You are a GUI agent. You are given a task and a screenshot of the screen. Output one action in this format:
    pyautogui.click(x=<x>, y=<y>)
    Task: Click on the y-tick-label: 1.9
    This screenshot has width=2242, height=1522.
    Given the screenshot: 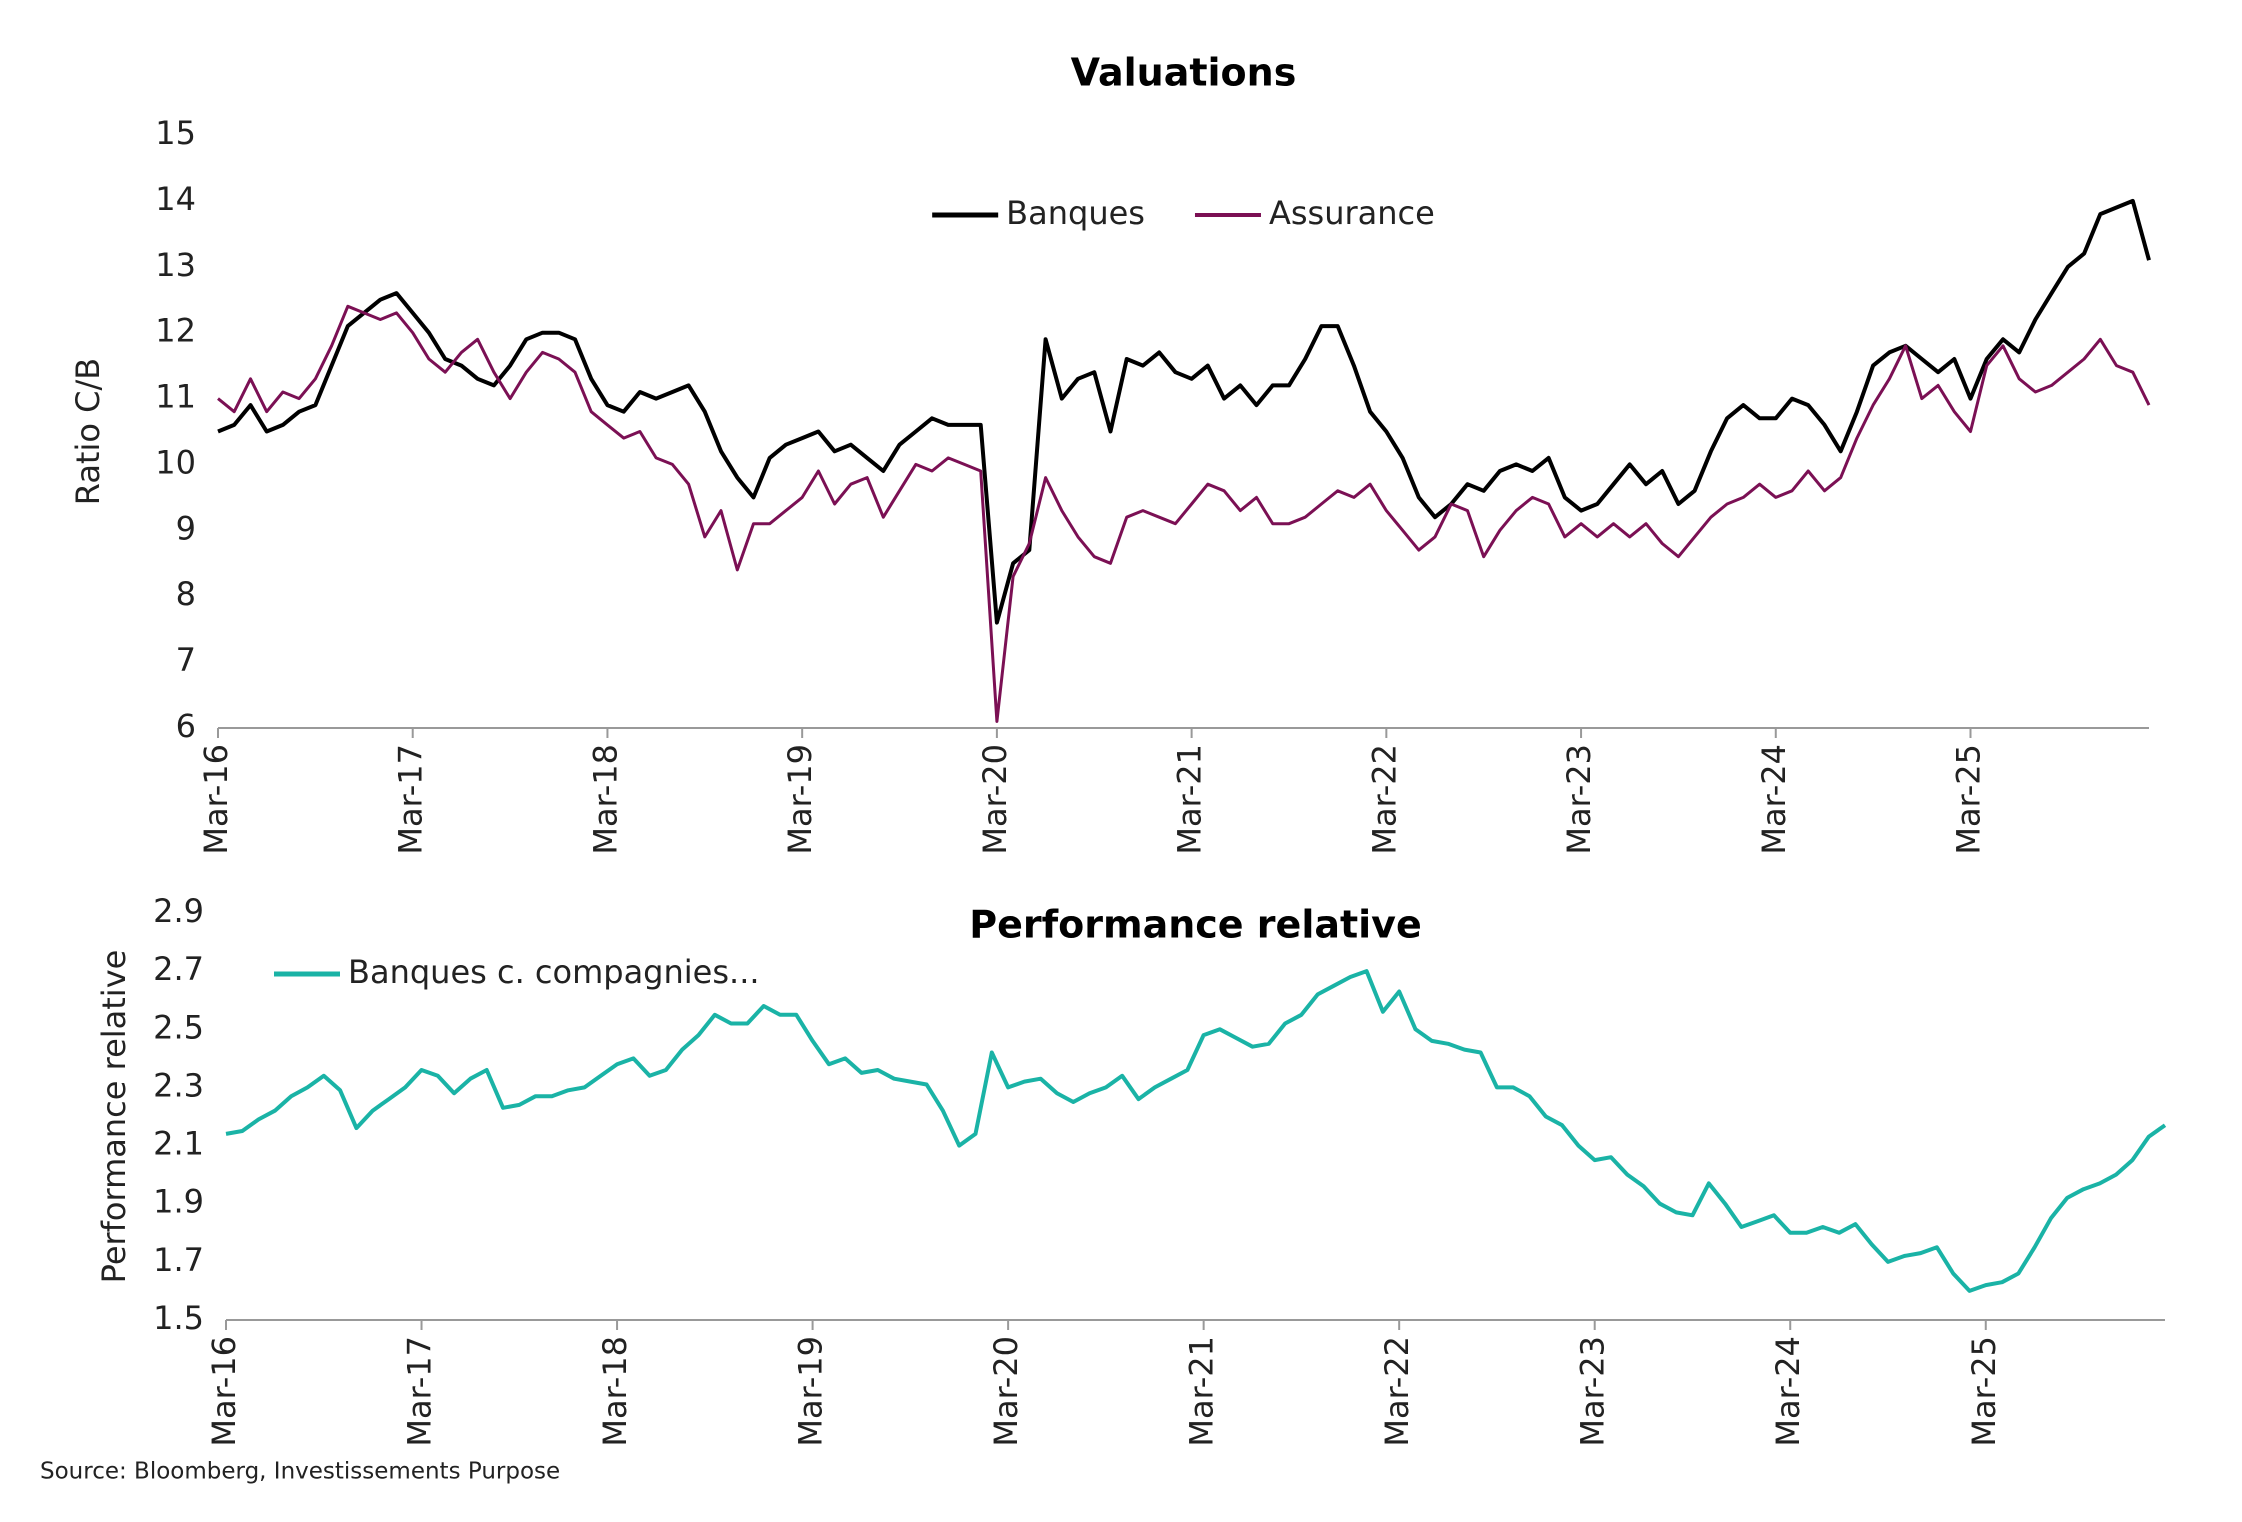 What is the action you would take?
    pyautogui.click(x=178, y=1202)
    